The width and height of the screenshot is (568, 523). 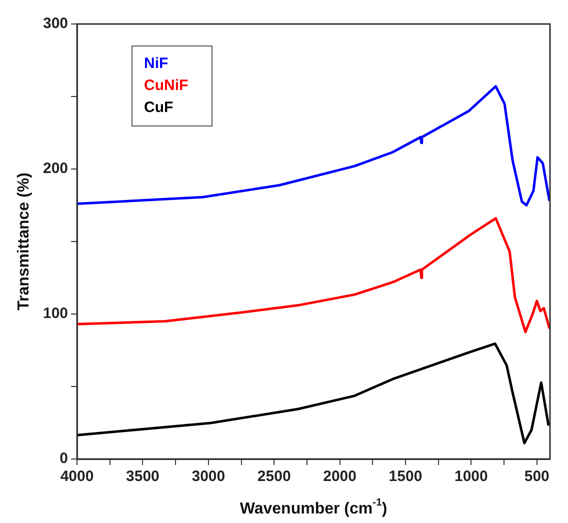 I want to click on text: NiF, so click(x=156, y=63).